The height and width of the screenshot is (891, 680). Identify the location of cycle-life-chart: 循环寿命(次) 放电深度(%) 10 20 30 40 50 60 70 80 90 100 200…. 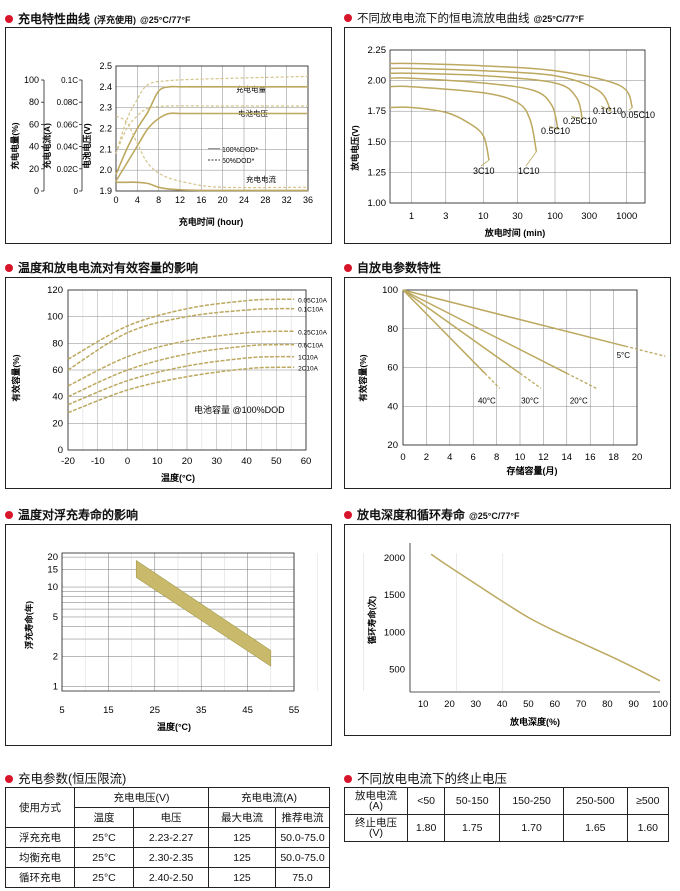
(517, 635).